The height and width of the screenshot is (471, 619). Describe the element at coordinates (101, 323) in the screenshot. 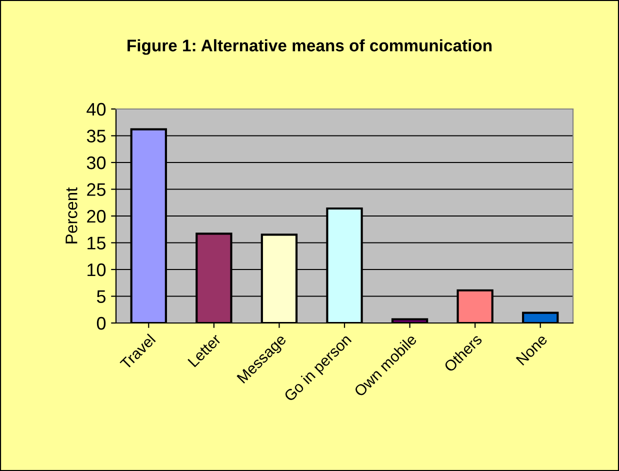

I see `y-tick-label: 0` at that location.